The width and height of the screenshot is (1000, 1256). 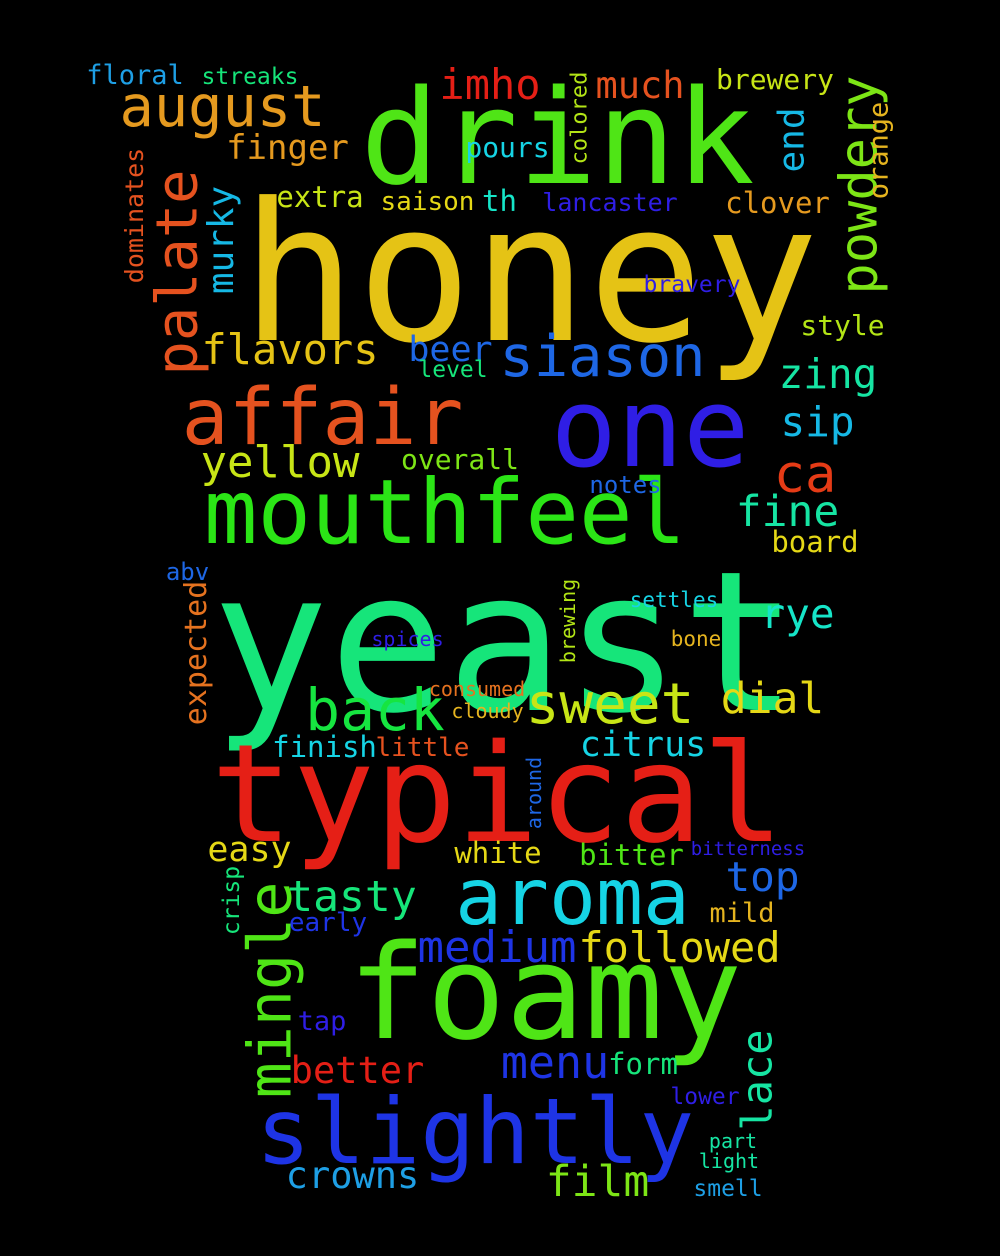 I want to click on word-back: back, so click(x=375, y=710).